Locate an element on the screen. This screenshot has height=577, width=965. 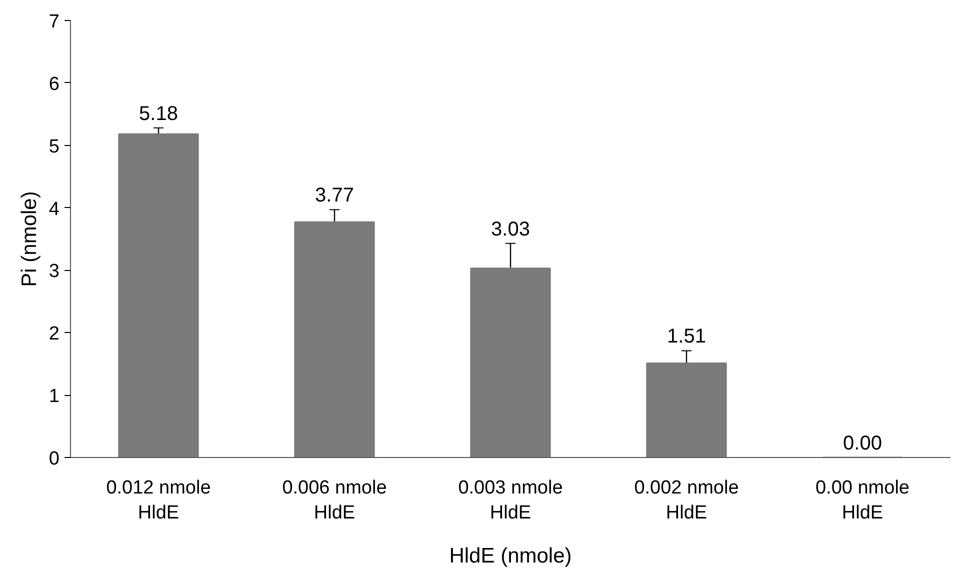
y-tick-label: 0 is located at coordinates (54, 459).